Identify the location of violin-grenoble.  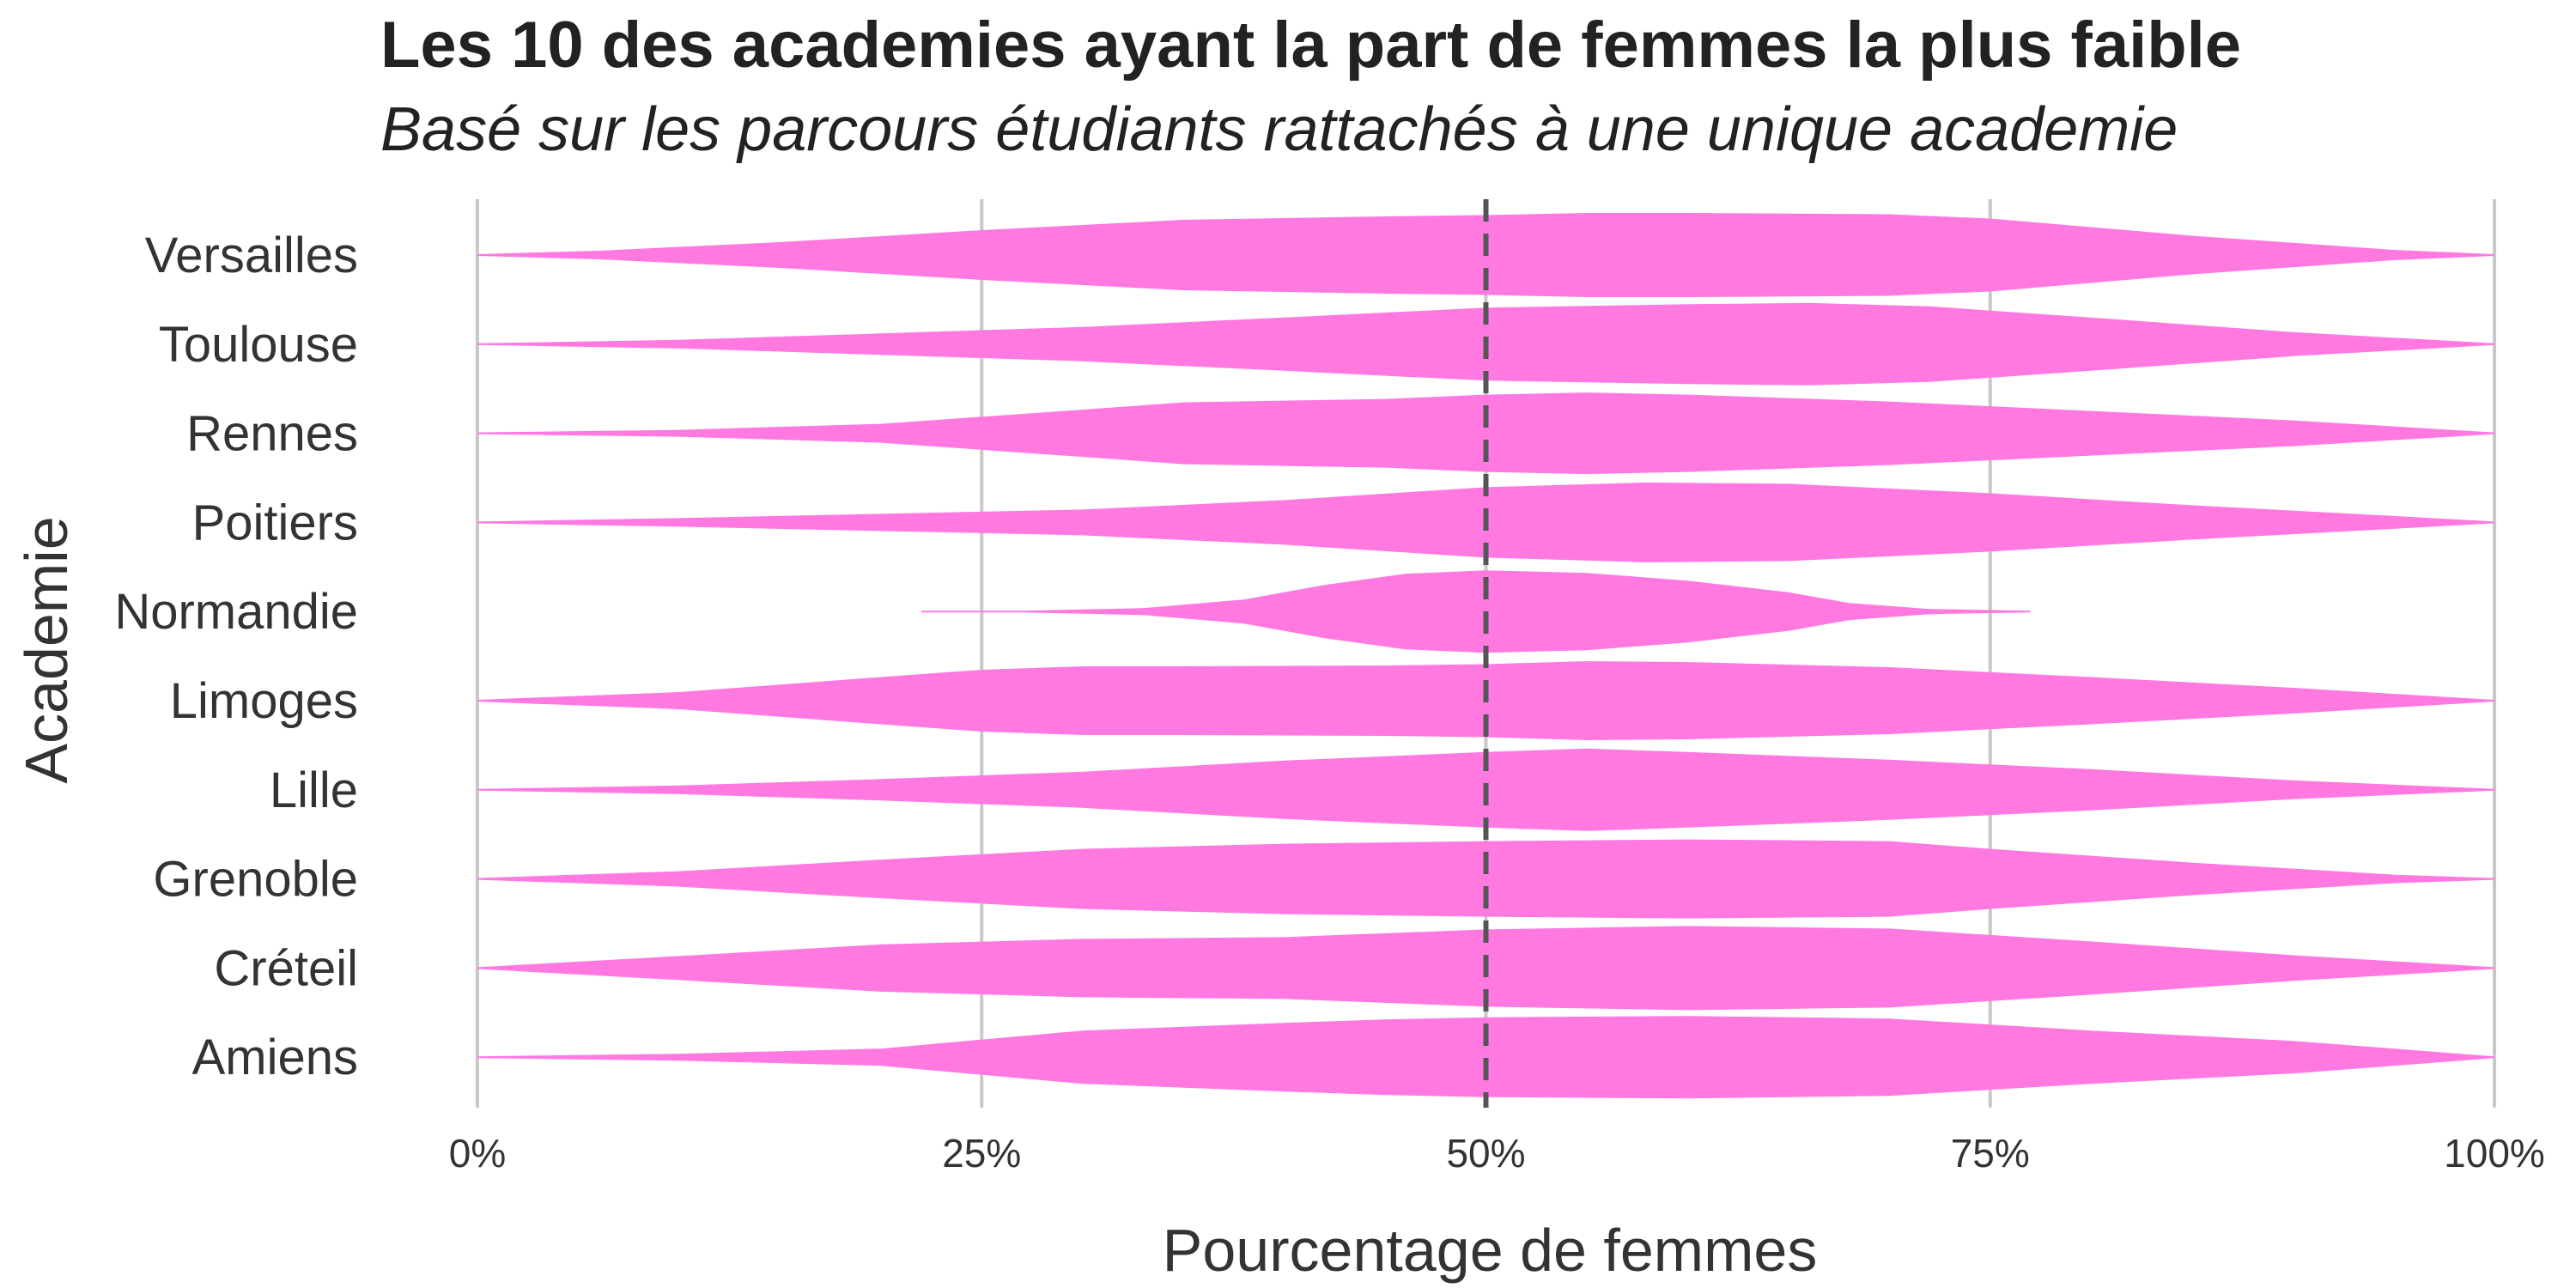
(1485, 879).